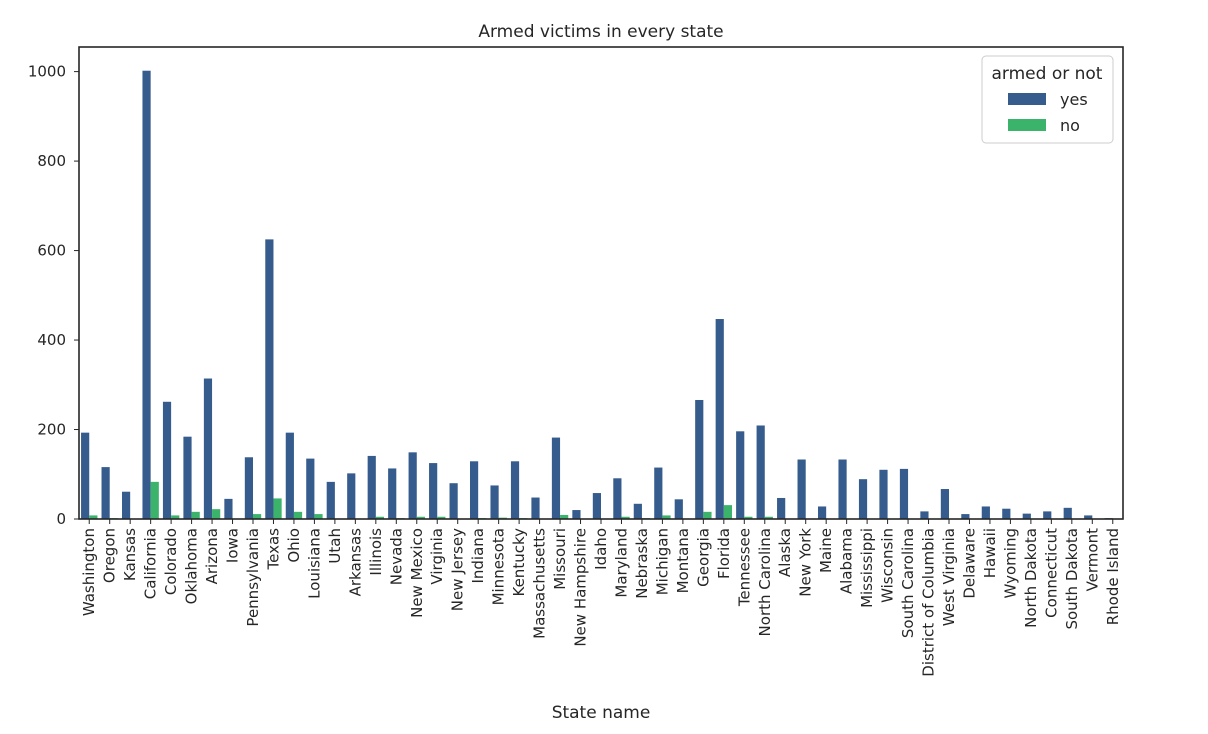 Image resolution: width=1208 pixels, height=734 pixels. I want to click on legend-swatch-no, so click(1027, 125).